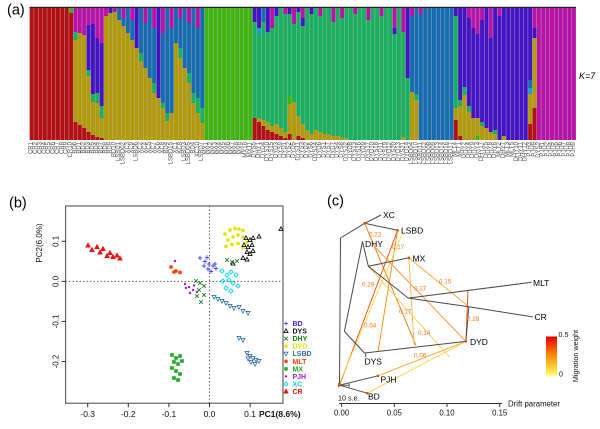 Image resolution: width=600 pixels, height=429 pixels. Describe the element at coordinates (88, 147) in the screenshot. I see `svg-text: BD3` at that location.